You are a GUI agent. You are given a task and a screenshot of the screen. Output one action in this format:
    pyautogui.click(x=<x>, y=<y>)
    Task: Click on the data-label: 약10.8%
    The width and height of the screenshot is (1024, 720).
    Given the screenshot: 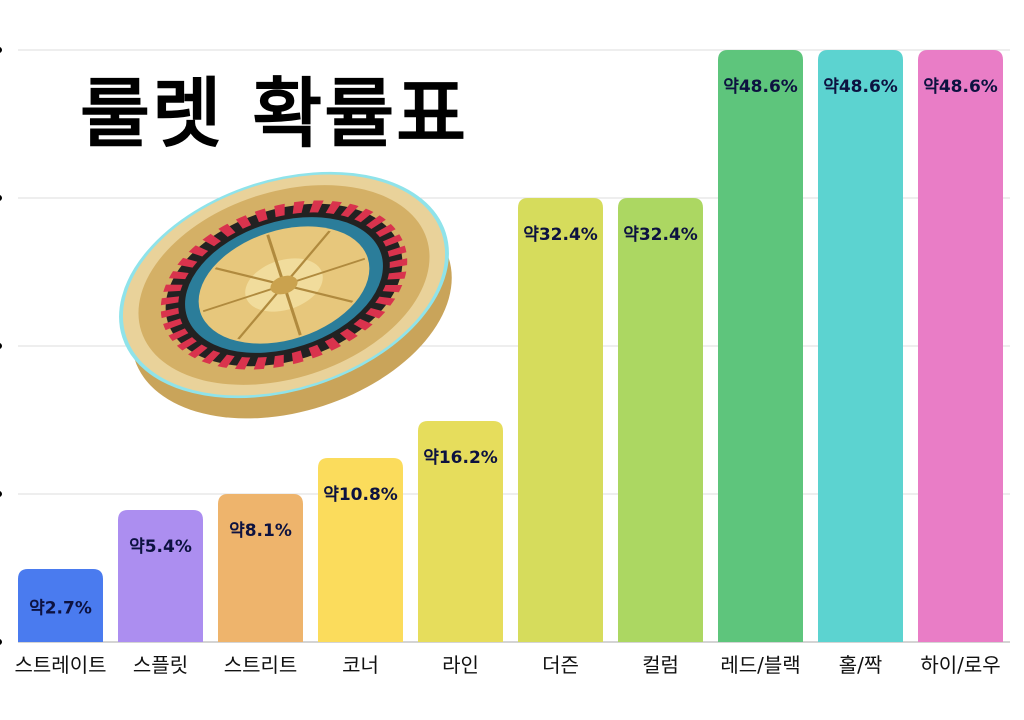 What is the action you would take?
    pyautogui.click(x=360, y=494)
    